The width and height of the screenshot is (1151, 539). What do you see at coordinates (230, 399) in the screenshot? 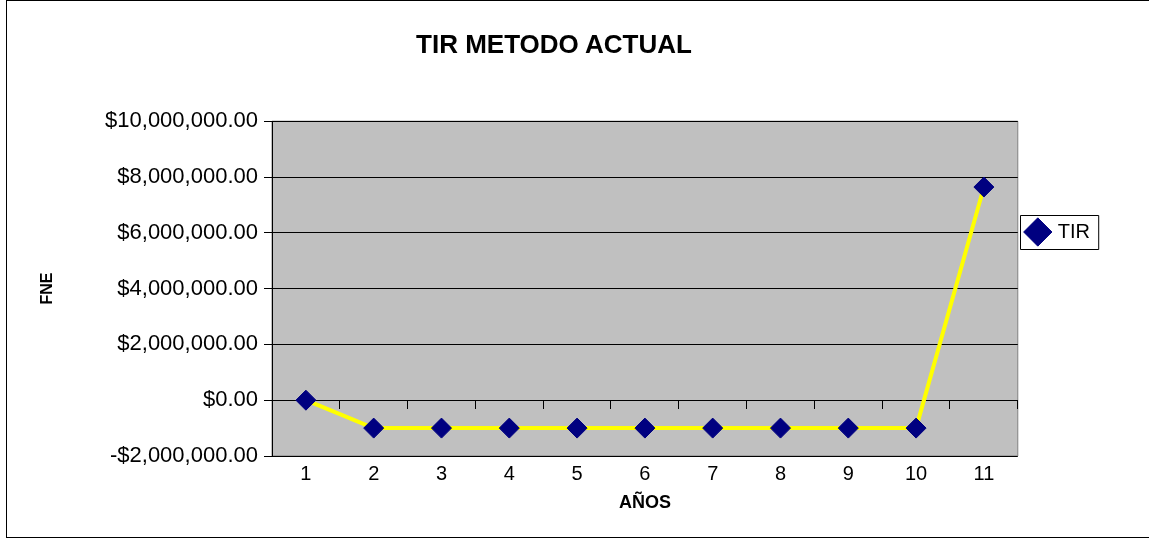
I see `y-tick-label: $0.00` at bounding box center [230, 399].